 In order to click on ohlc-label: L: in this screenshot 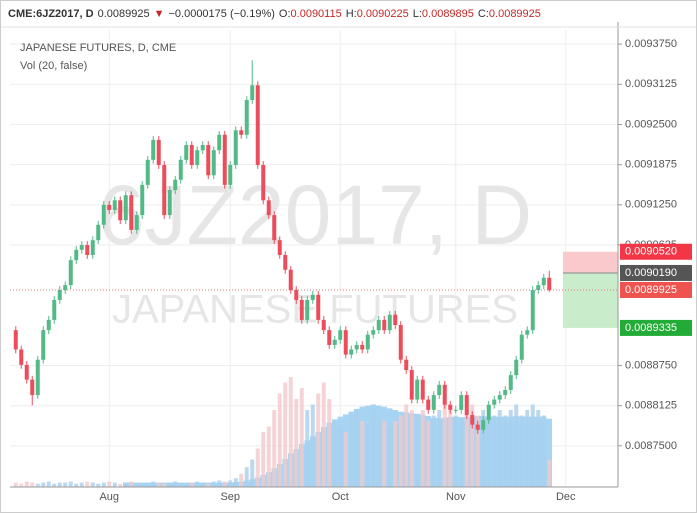, I will do `click(417, 14)`.